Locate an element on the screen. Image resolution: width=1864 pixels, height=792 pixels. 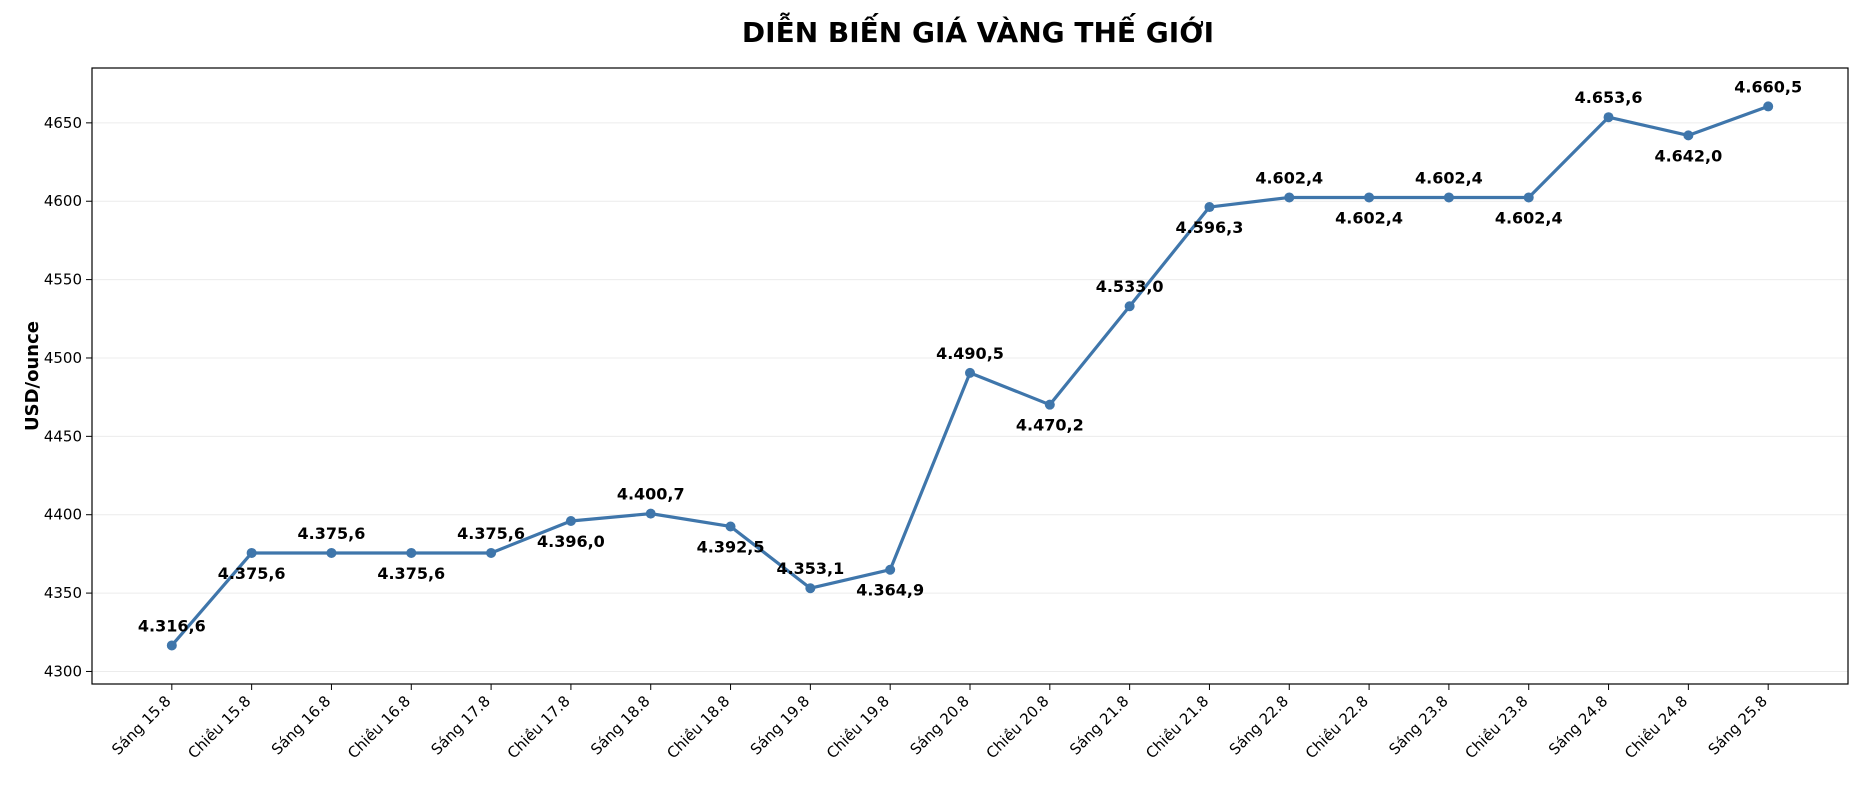
value-label: 4.396,0 is located at coordinates (571, 541).